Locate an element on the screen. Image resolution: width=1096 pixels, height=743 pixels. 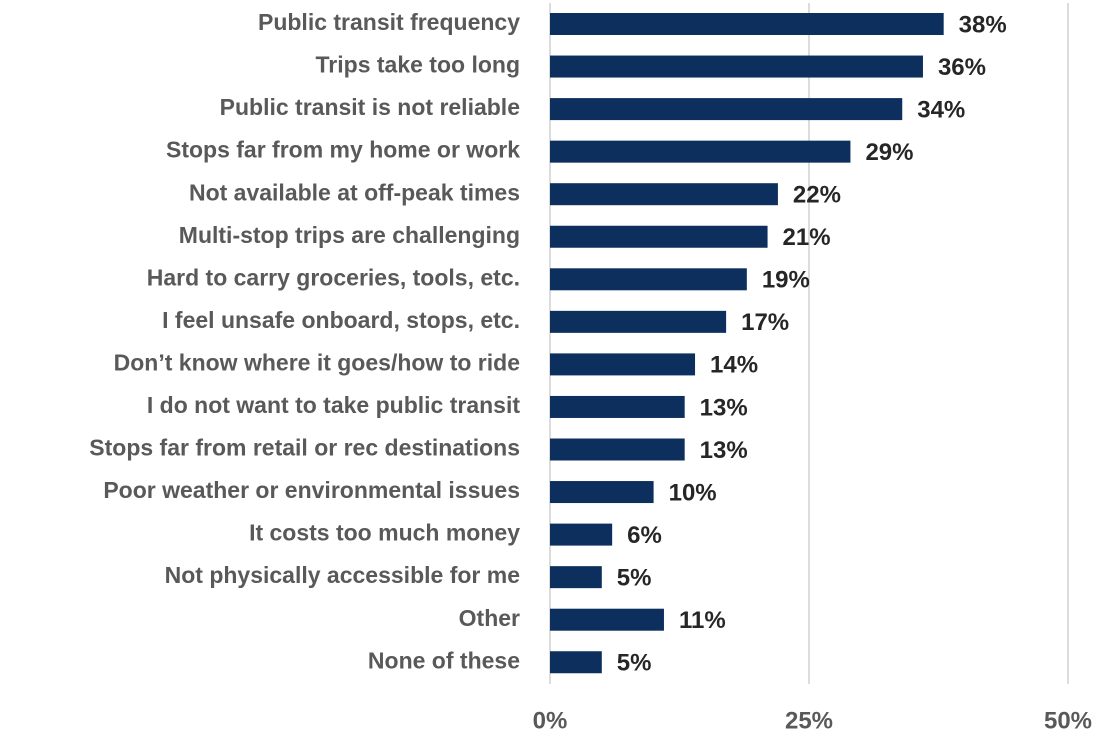
category-label: I do not want to take public transit is located at coordinates (333, 405).